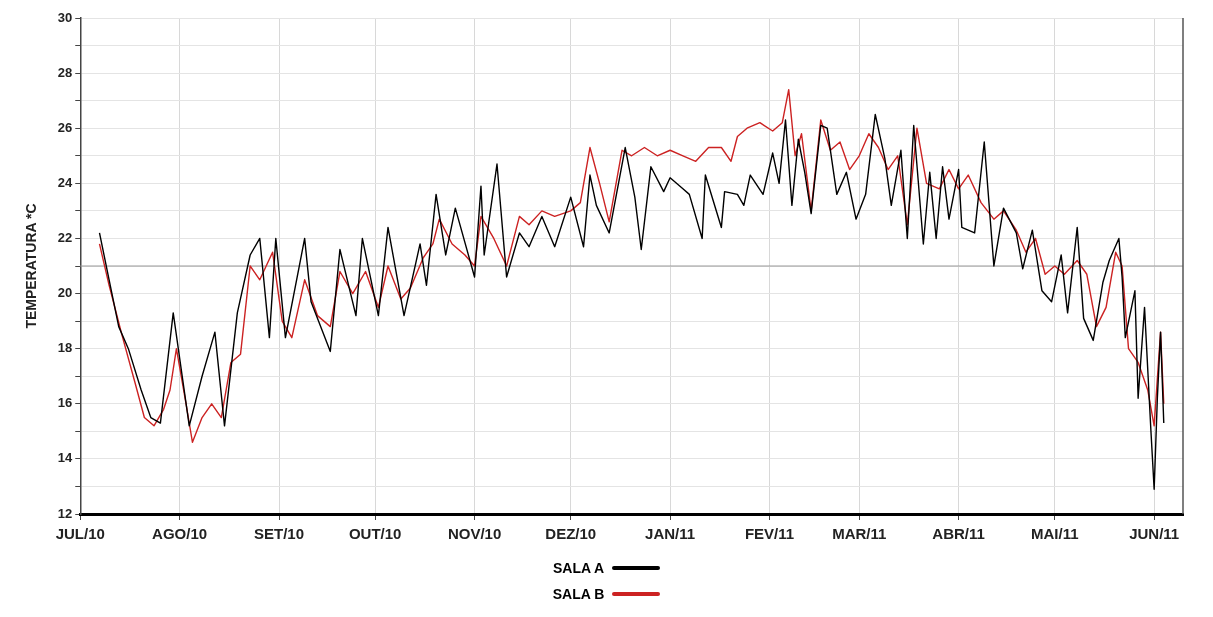  Describe the element at coordinates (65, 293) in the screenshot. I see `y-tick-label: 20` at that location.